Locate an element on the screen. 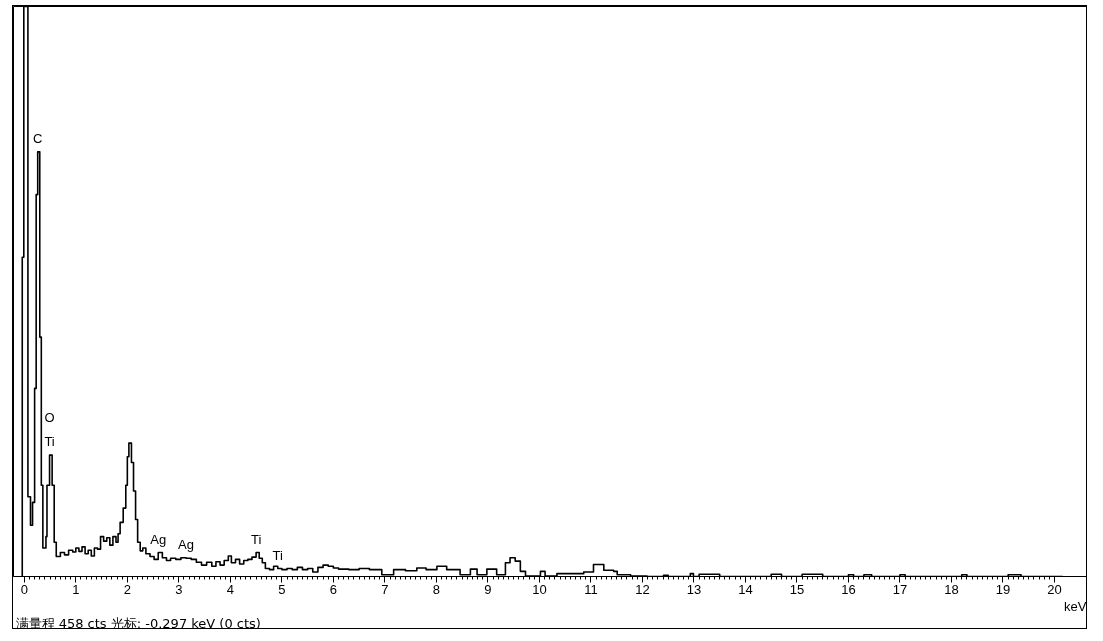  x-tick-label: 20 is located at coordinates (1054, 589).